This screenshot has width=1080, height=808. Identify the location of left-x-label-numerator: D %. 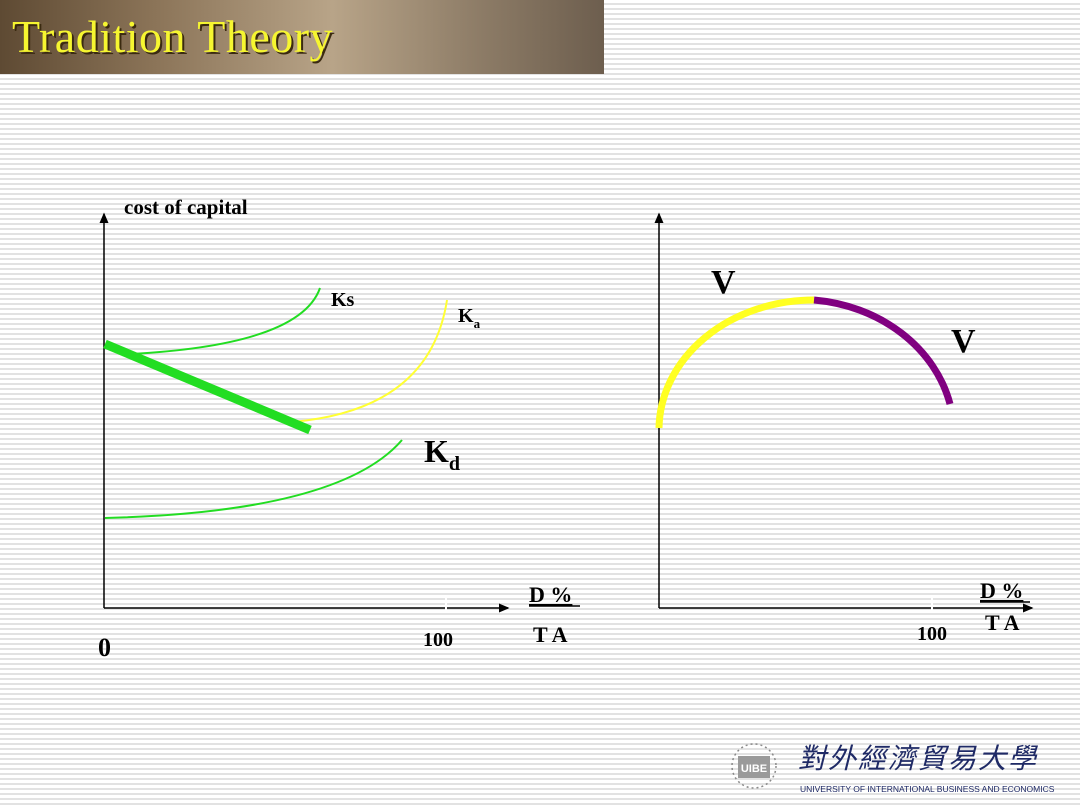
(550, 594).